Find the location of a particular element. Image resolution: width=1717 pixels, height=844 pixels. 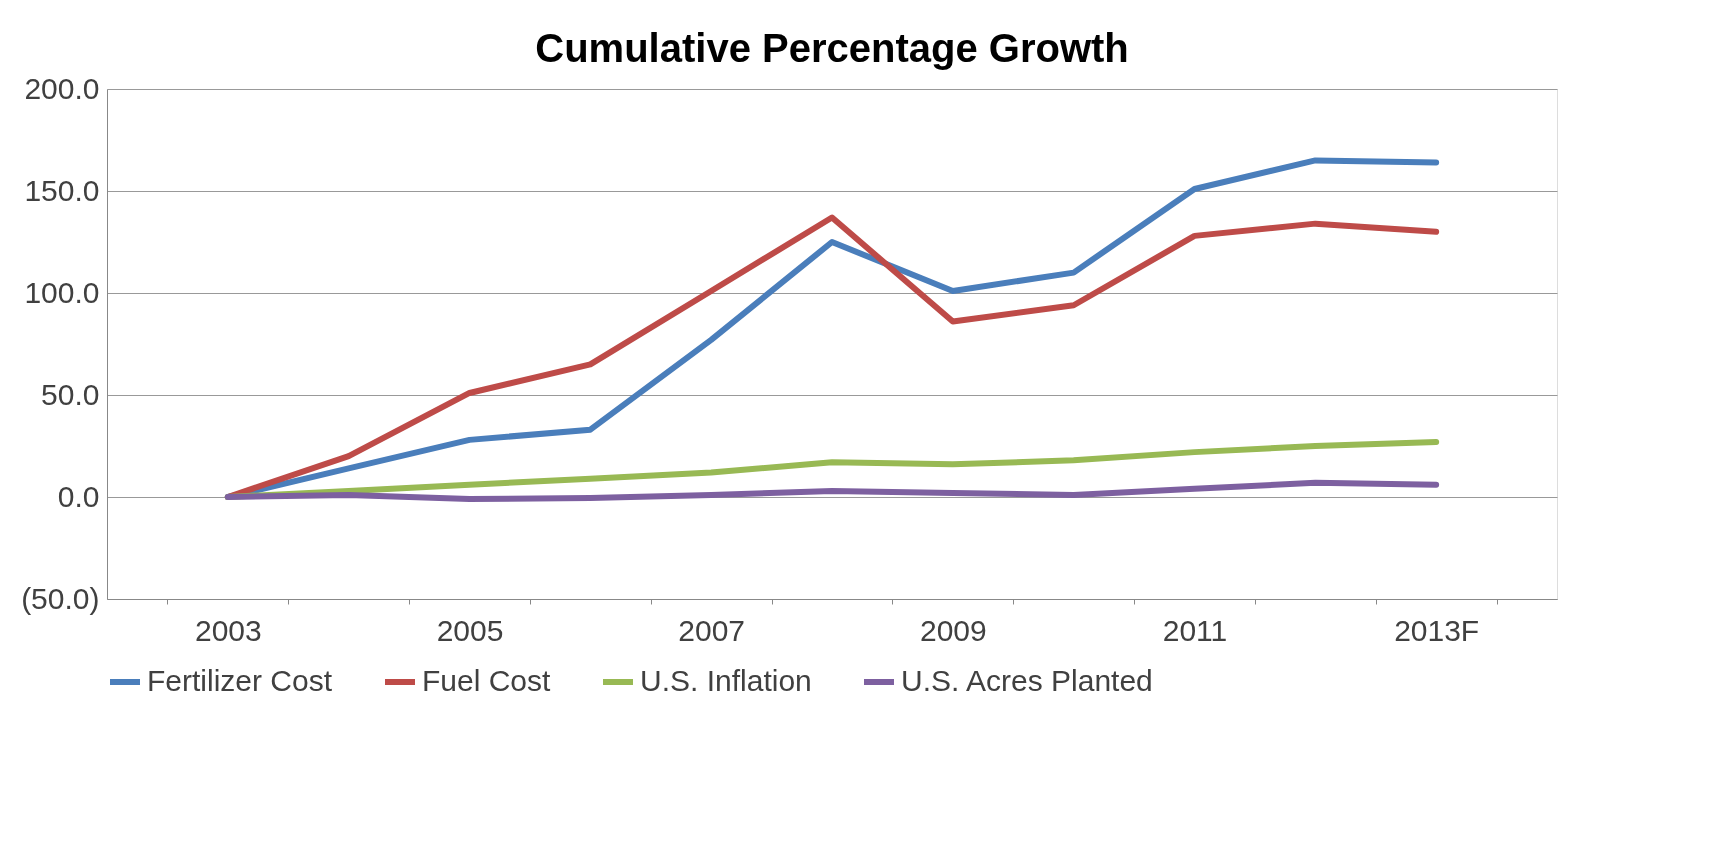

y-tick-label: 200.0 is located at coordinates (62, 88).